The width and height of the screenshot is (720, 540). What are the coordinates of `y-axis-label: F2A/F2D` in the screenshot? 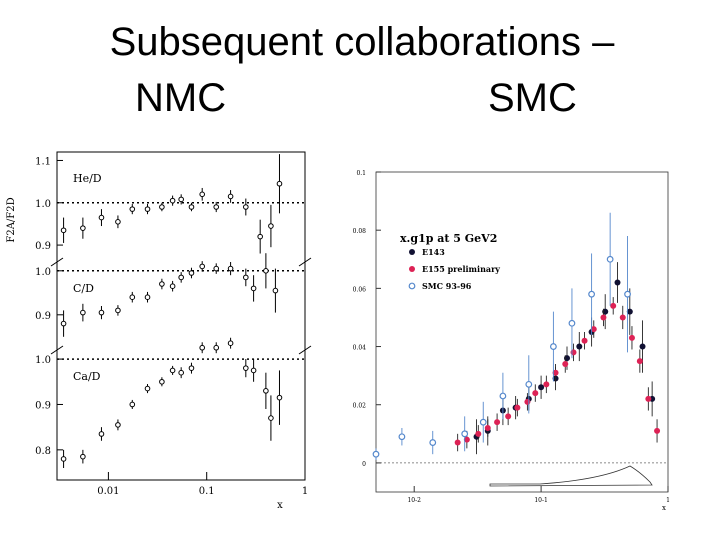 It's located at (11, 219).